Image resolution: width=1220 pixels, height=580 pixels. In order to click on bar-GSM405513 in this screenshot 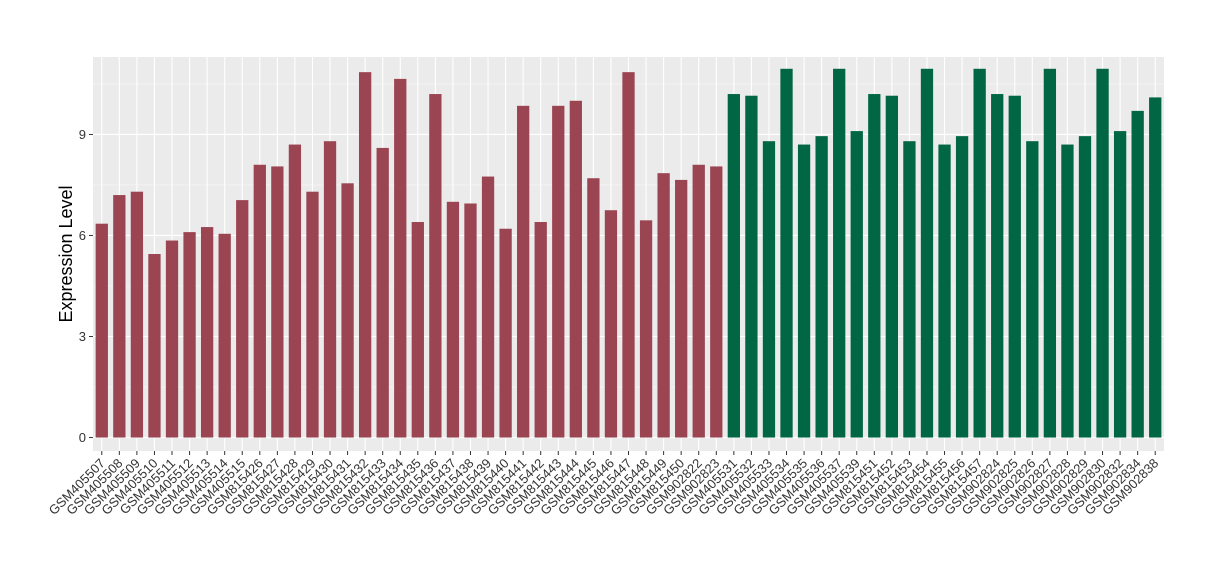, I will do `click(207, 332)`.